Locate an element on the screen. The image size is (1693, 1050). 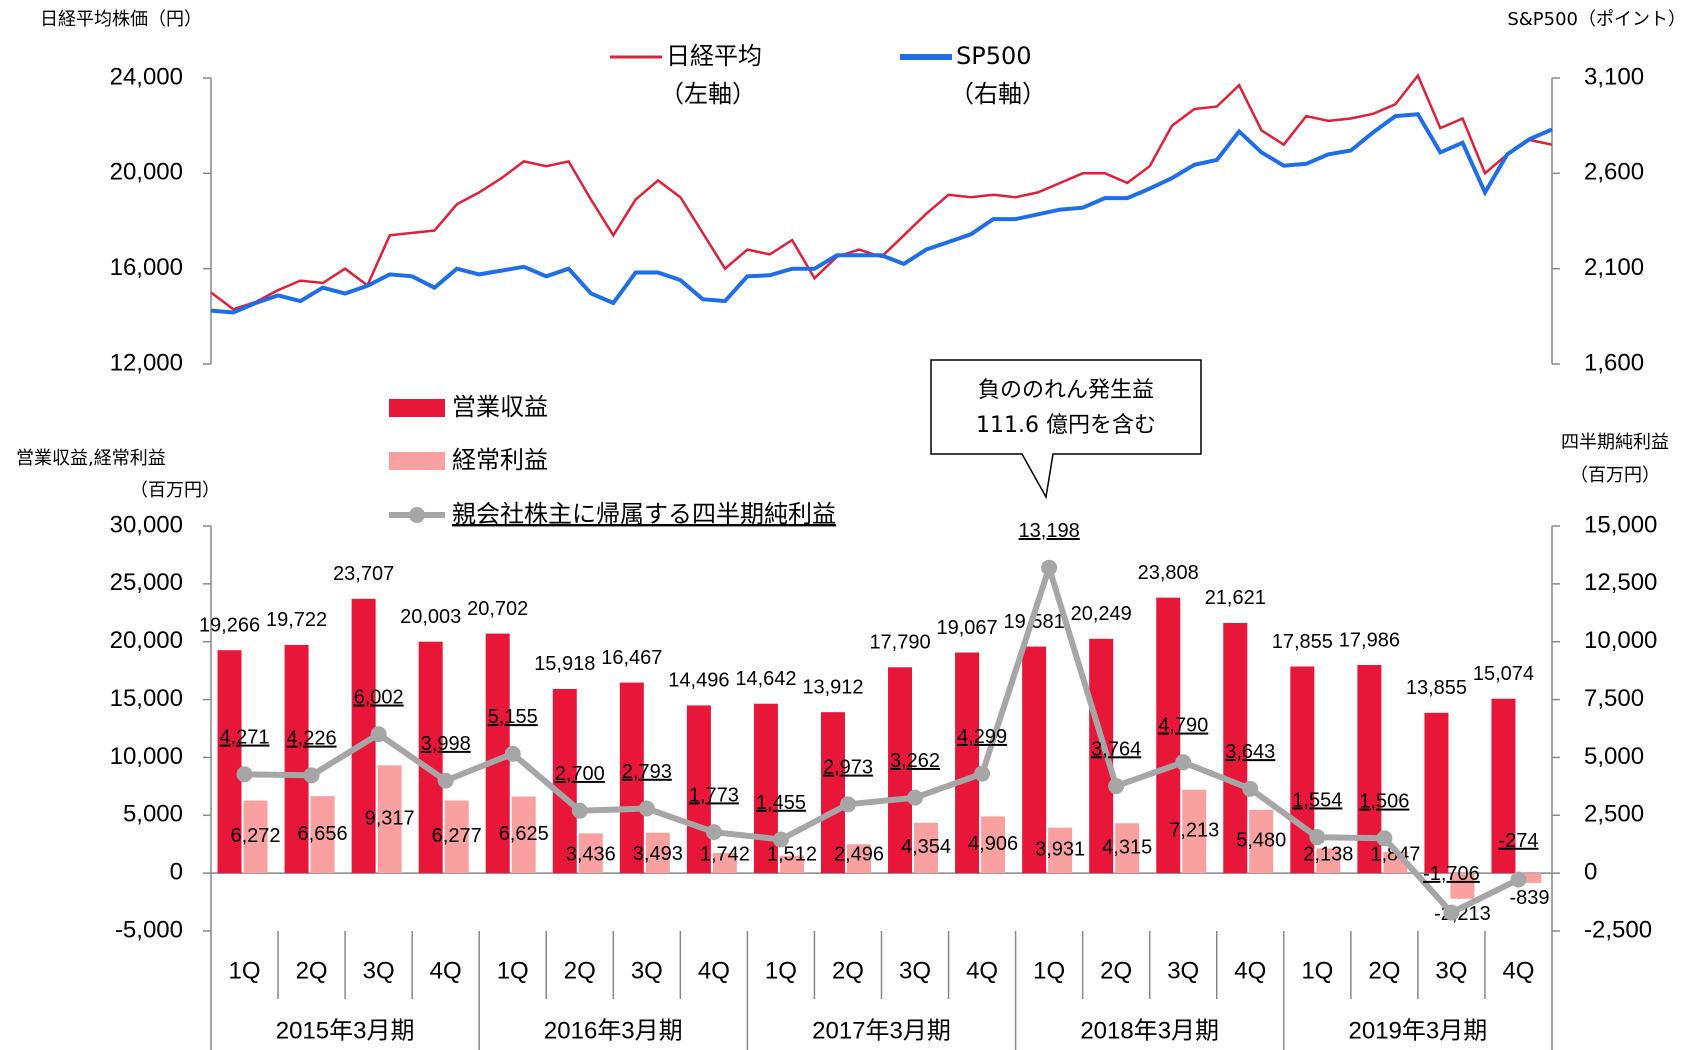
y2-tick-label: 2,600 is located at coordinates (1614, 172).